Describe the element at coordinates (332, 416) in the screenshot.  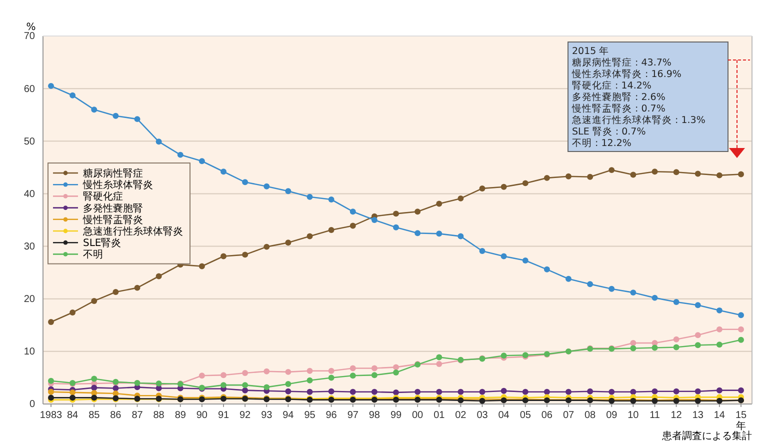
I see `x-tick-label: 96` at that location.